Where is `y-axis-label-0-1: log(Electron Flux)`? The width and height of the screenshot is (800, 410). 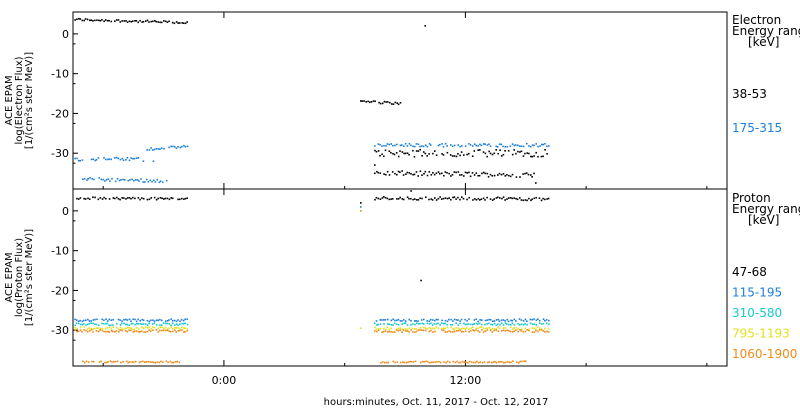
y-axis-label-0-1: log(Electron Flux) is located at coordinates (19, 100).